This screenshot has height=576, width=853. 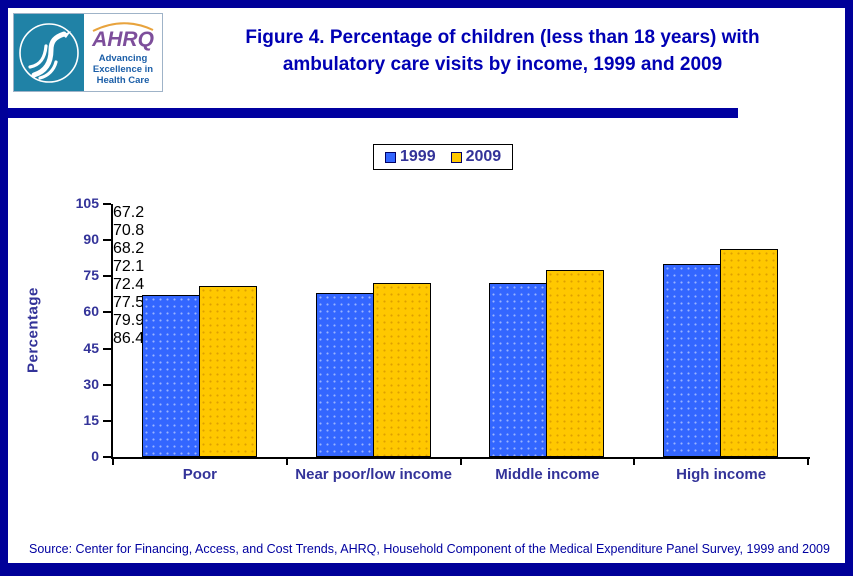 What do you see at coordinates (112, 331) in the screenshot?
I see `y-axis-line` at bounding box center [112, 331].